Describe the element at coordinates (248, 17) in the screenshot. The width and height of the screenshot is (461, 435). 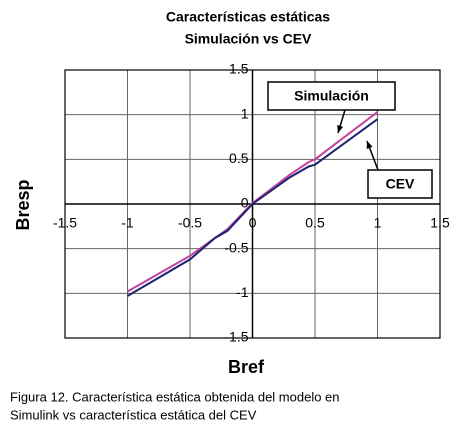
I see `chart-title: Características estáticas` at that location.